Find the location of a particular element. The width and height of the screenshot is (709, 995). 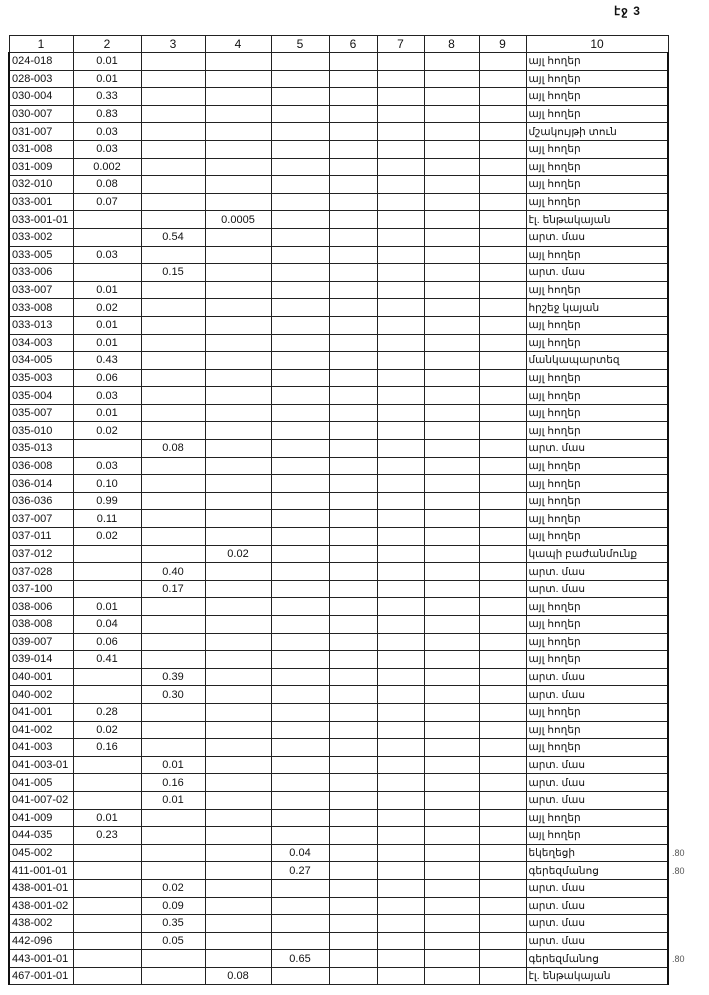

value-col-2-cell is located at coordinates (107, 589).